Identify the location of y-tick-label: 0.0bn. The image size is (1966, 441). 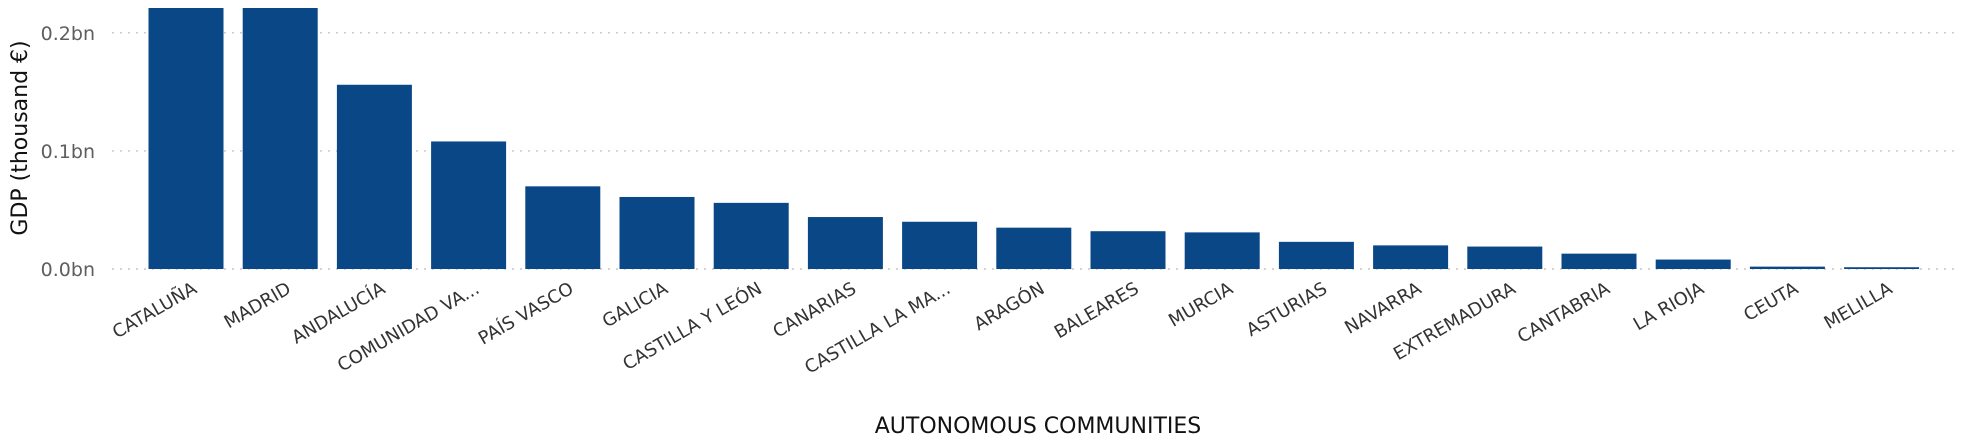
(68, 270).